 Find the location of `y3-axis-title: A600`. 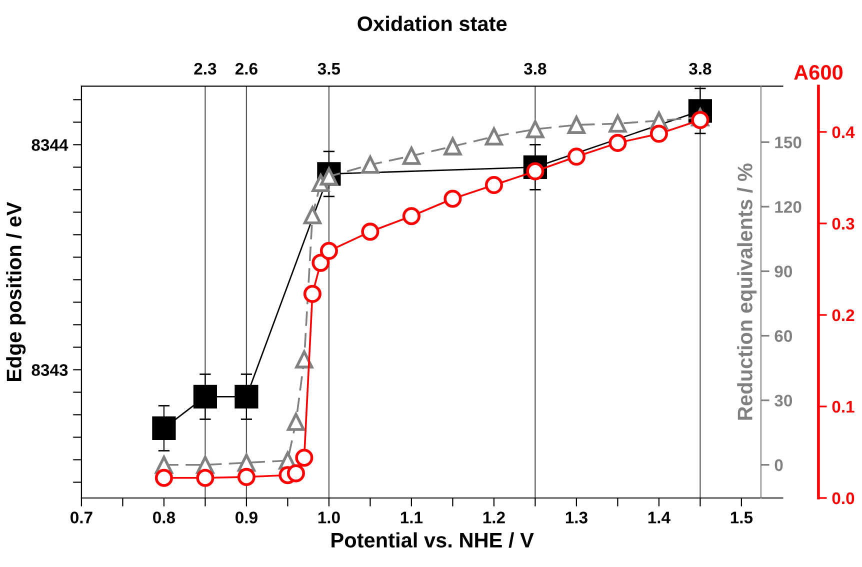

y3-axis-title: A600 is located at coordinates (818, 72).